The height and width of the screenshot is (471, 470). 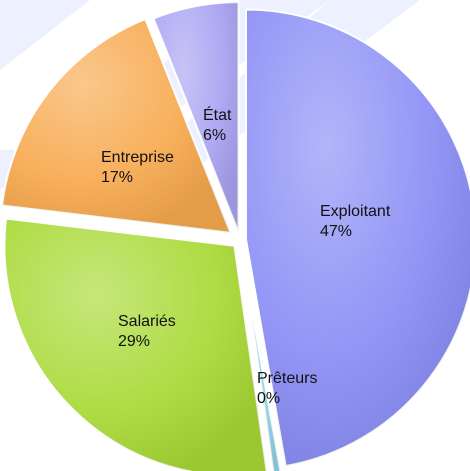 I want to click on slice-label-entreprise: Entreprise 17%, so click(x=137, y=167).